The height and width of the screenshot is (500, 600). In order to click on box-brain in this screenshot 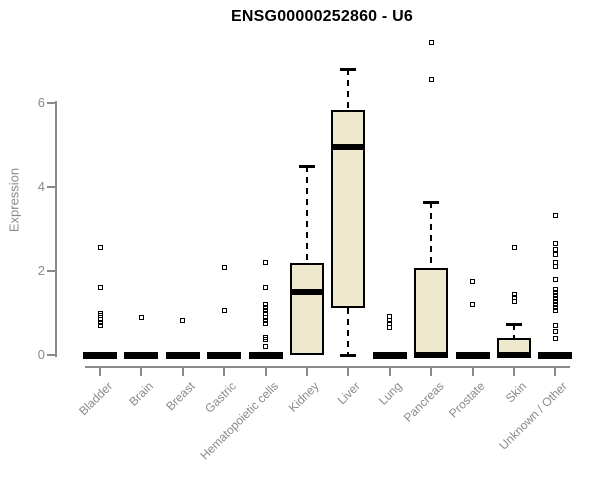, I will do `click(141, 355)`.